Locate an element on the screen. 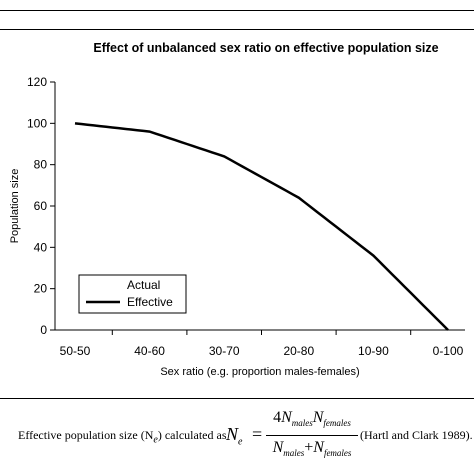 The image size is (474, 474). formula-denominator: Nmales+Nfemales is located at coordinates (312, 450).